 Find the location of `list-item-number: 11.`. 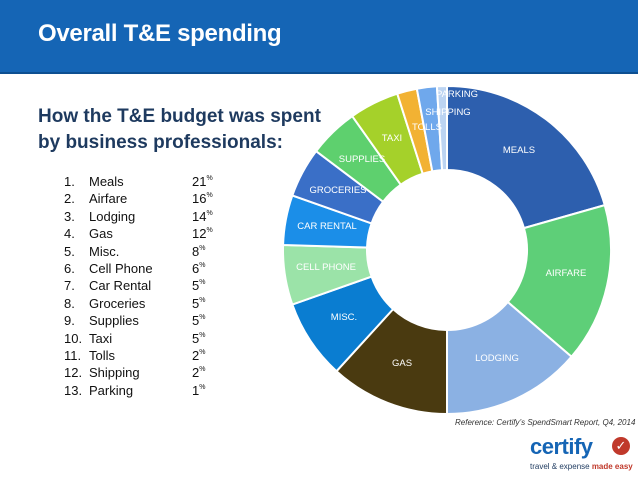

list-item-number: 11. is located at coordinates (73, 355).